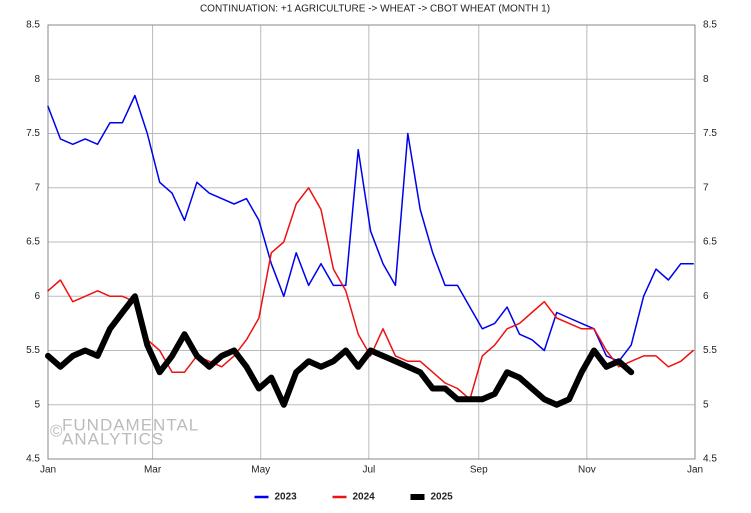 The height and width of the screenshot is (513, 751). What do you see at coordinates (33, 242) in the screenshot?
I see `y-tick-label: 6.5` at bounding box center [33, 242].